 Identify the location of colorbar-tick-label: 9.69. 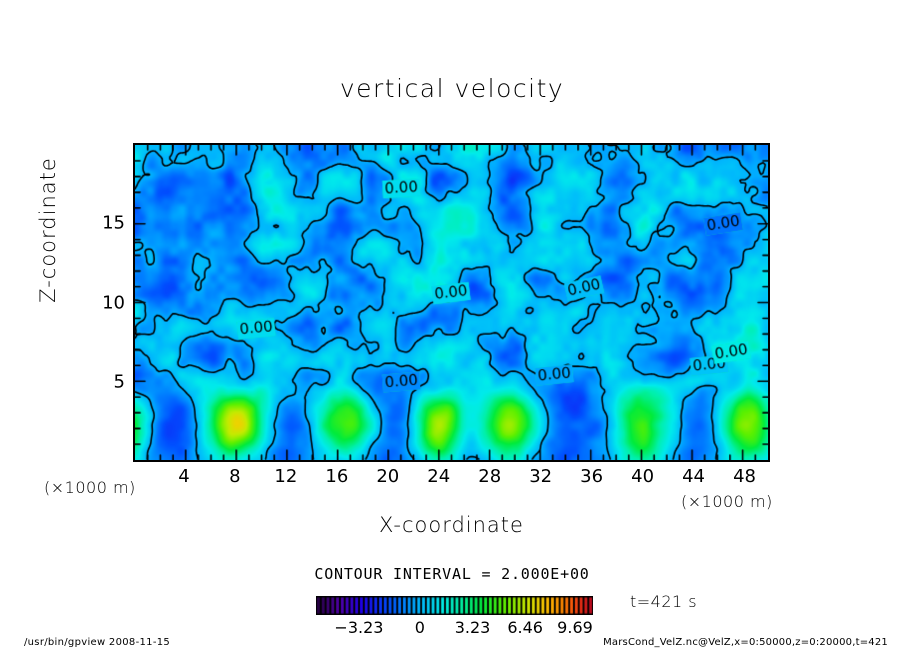
(575, 627).